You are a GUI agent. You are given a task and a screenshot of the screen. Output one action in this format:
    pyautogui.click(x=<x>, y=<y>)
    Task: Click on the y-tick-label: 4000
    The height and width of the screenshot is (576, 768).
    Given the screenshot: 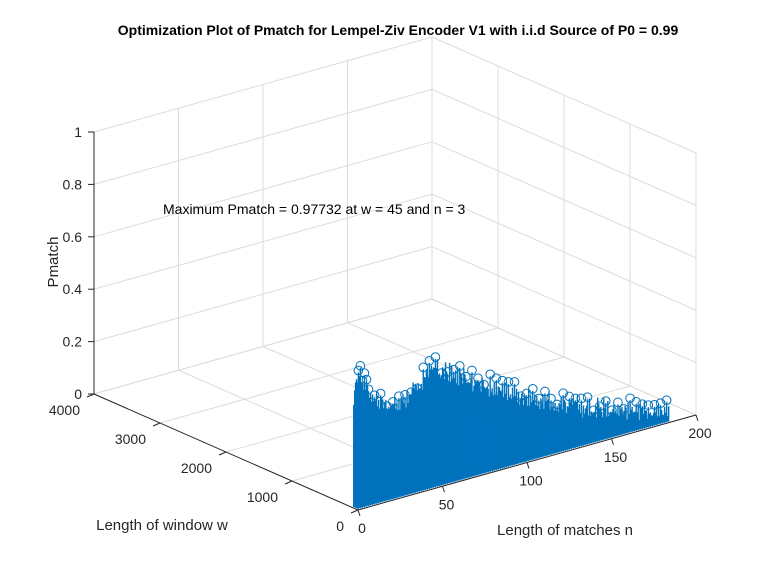 What is the action you would take?
    pyautogui.click(x=64, y=410)
    